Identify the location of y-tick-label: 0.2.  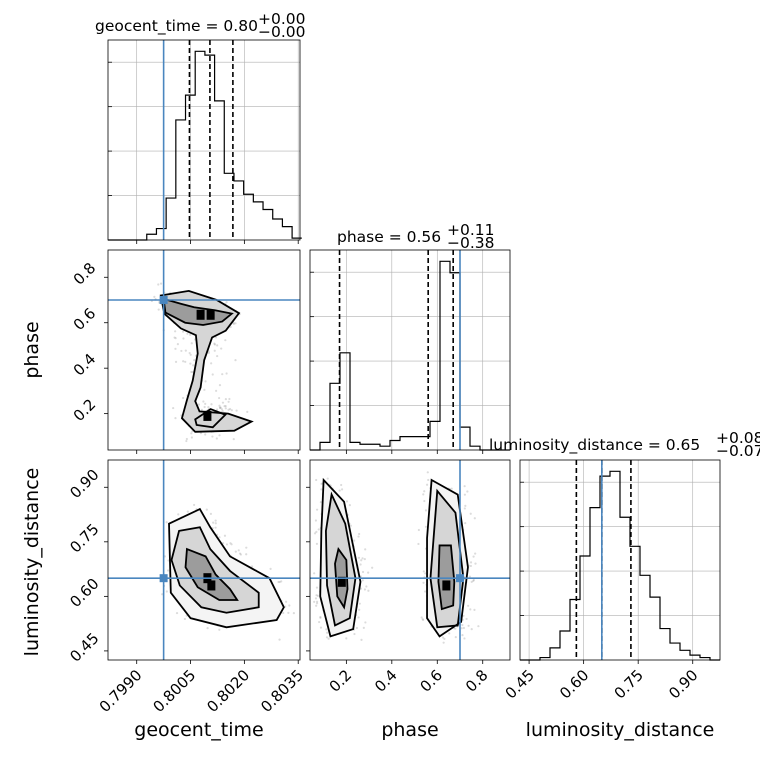
(85, 410).